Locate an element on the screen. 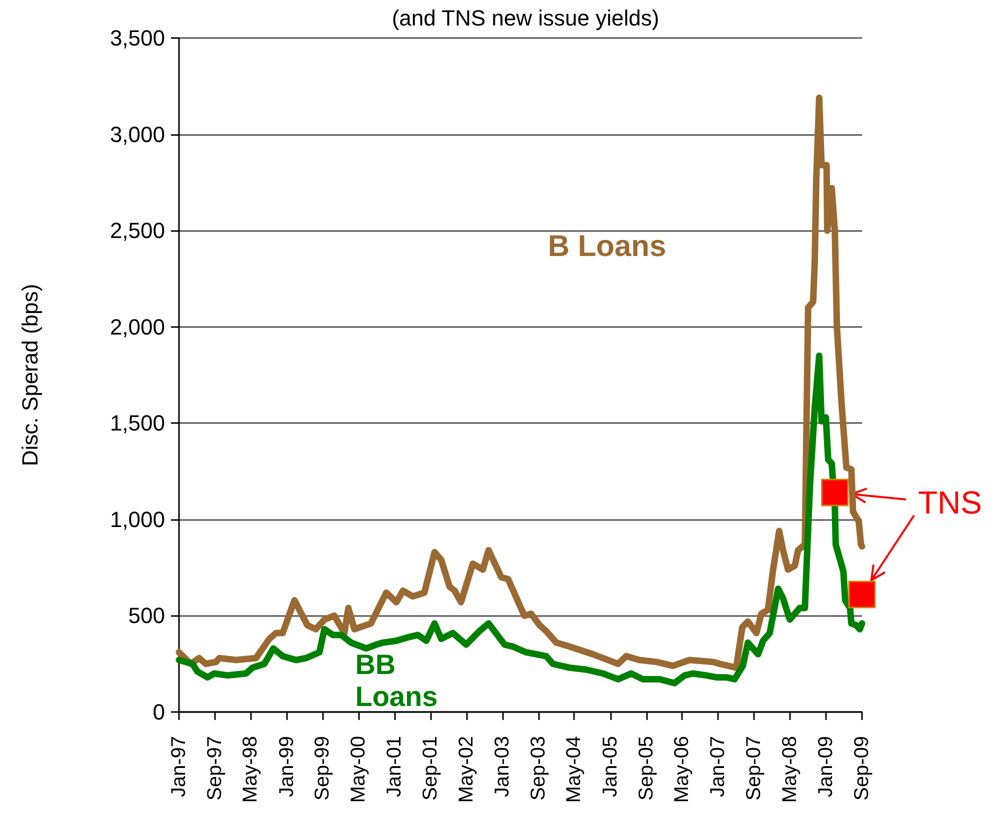 Image resolution: width=992 pixels, height=825 pixels. y-tick-label: 1,500 is located at coordinates (137, 423).